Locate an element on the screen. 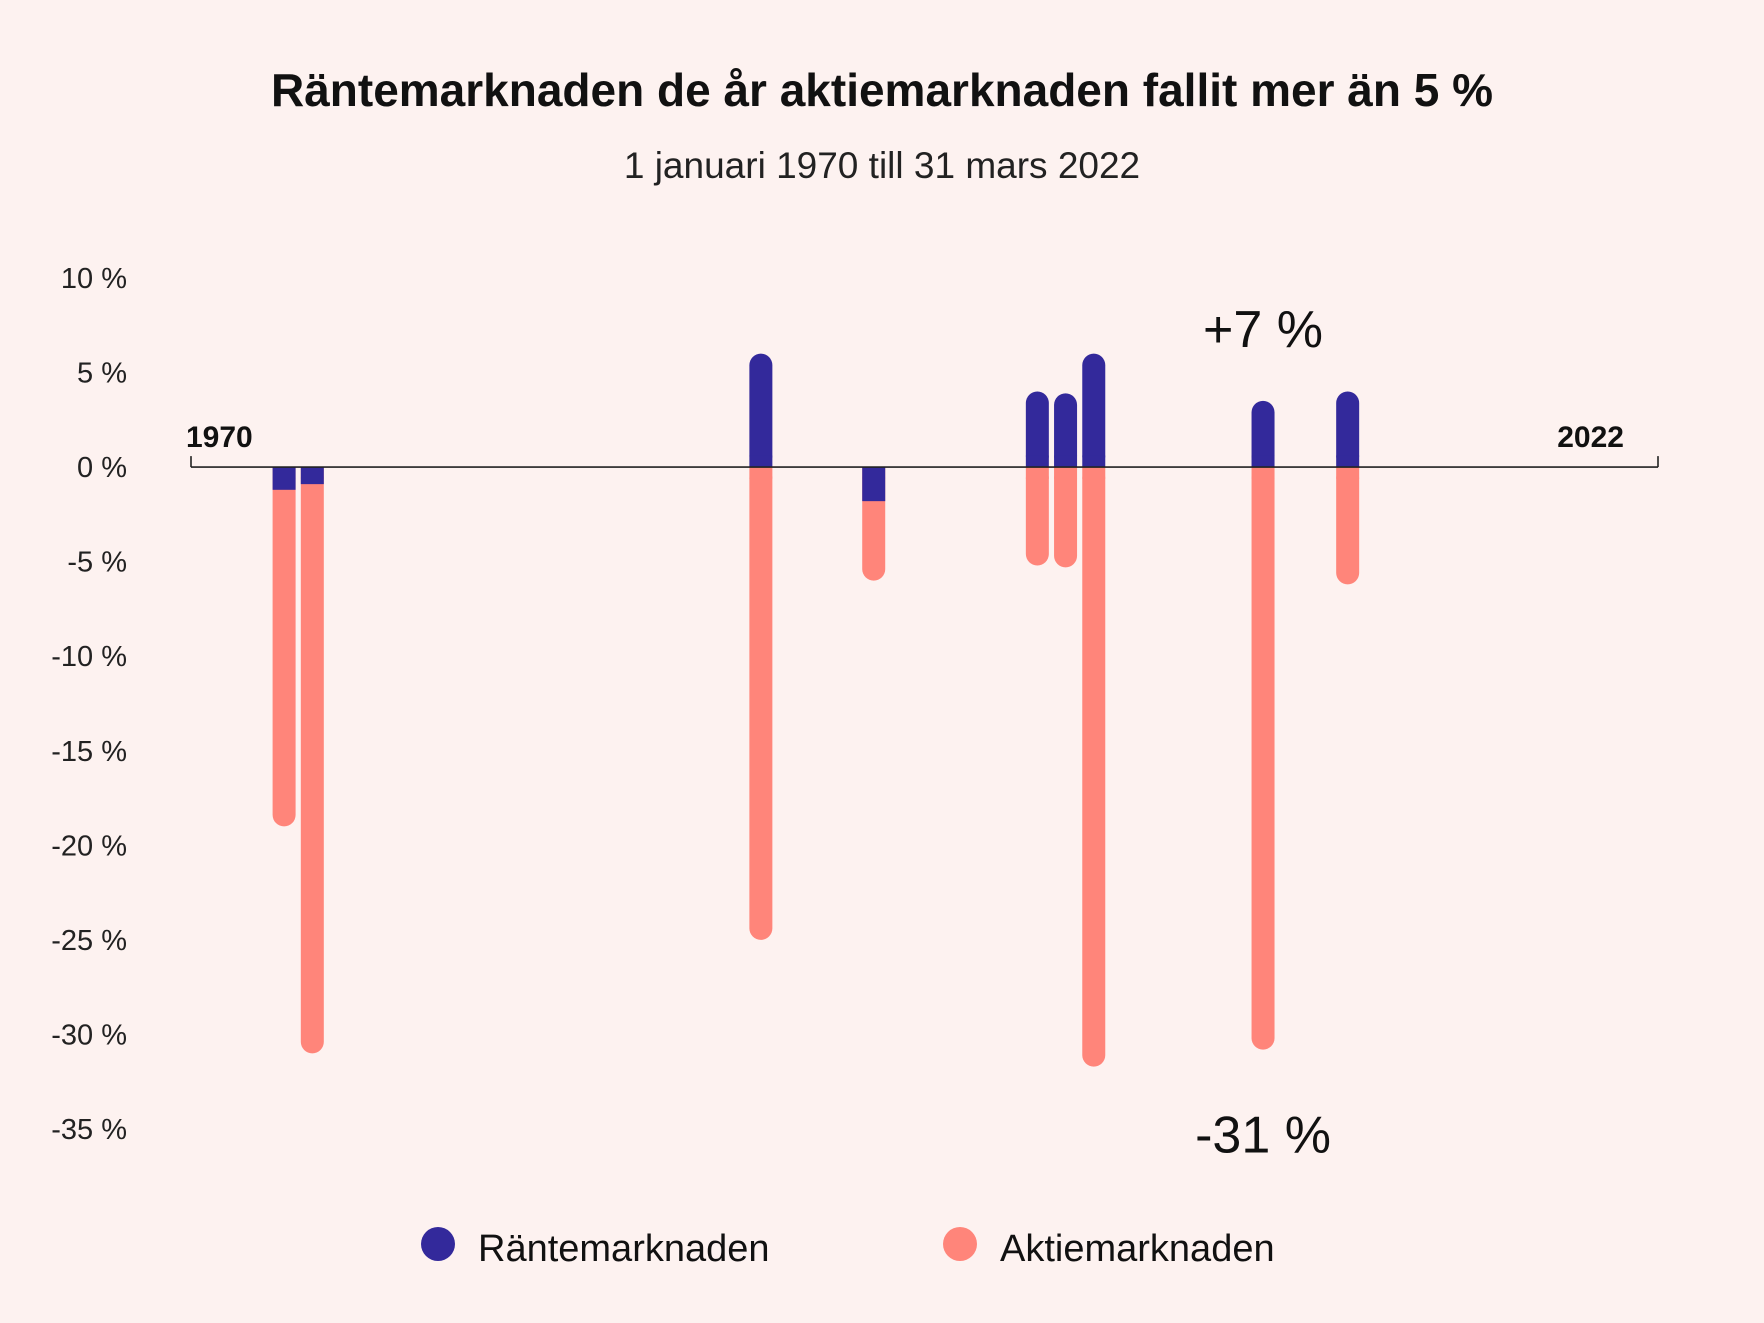 The height and width of the screenshot is (1323, 1764). y-tick-label: -10 % is located at coordinates (89, 657).